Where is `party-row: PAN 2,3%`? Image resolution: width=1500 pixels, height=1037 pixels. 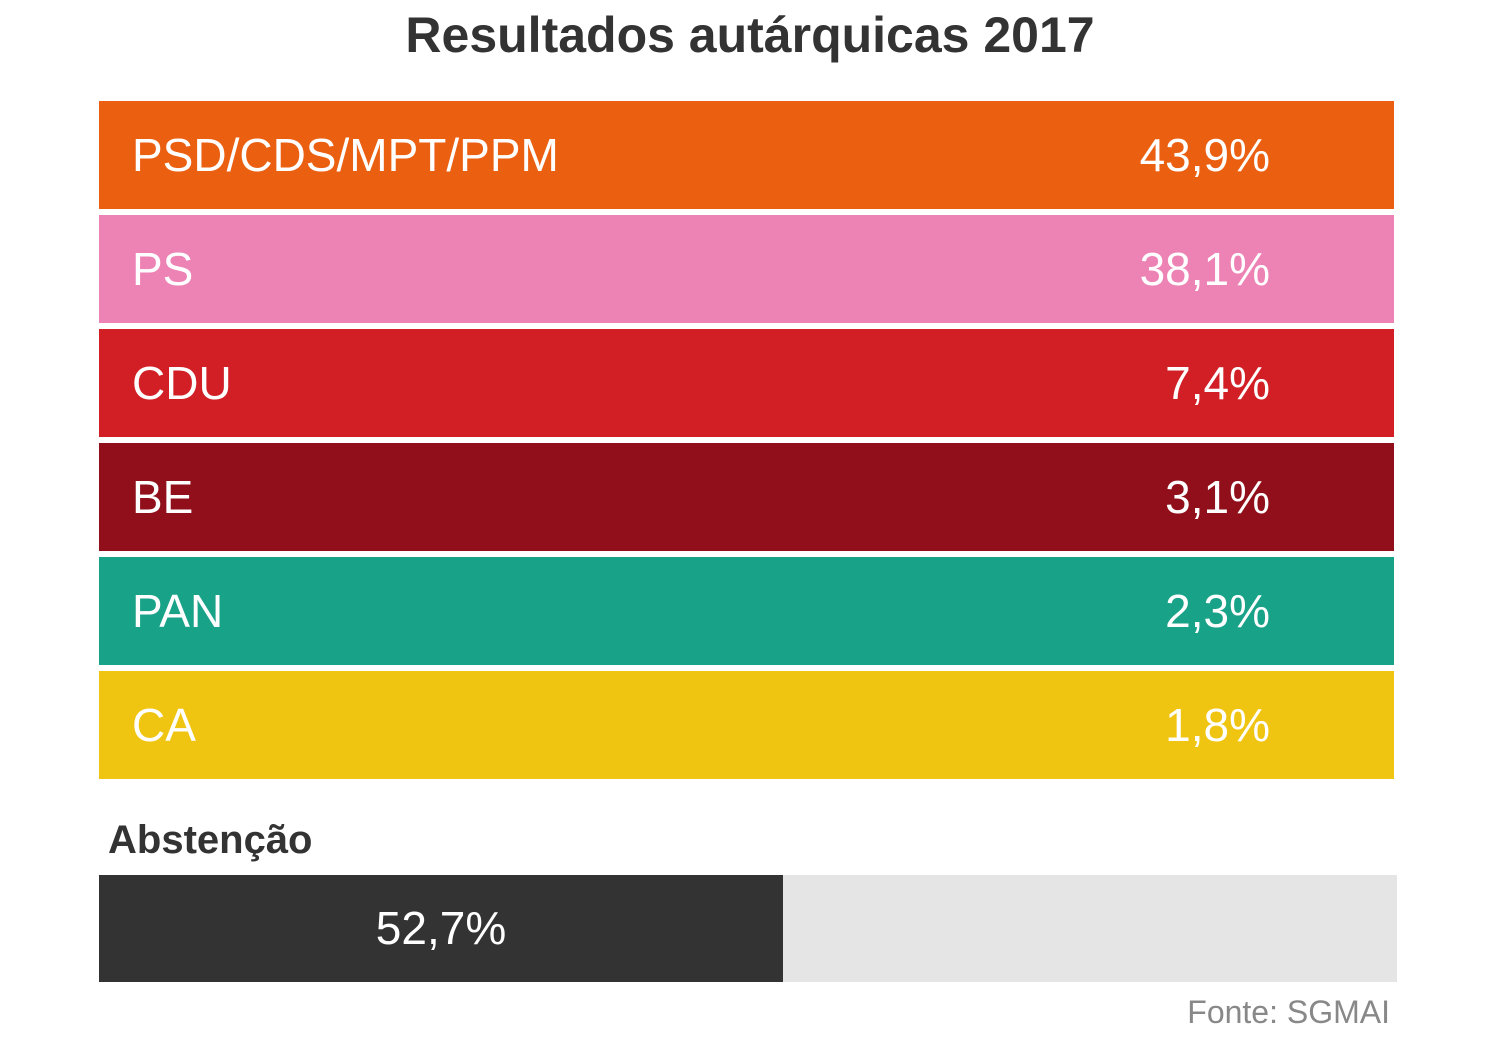
party-row: PAN 2,3% is located at coordinates (746, 611).